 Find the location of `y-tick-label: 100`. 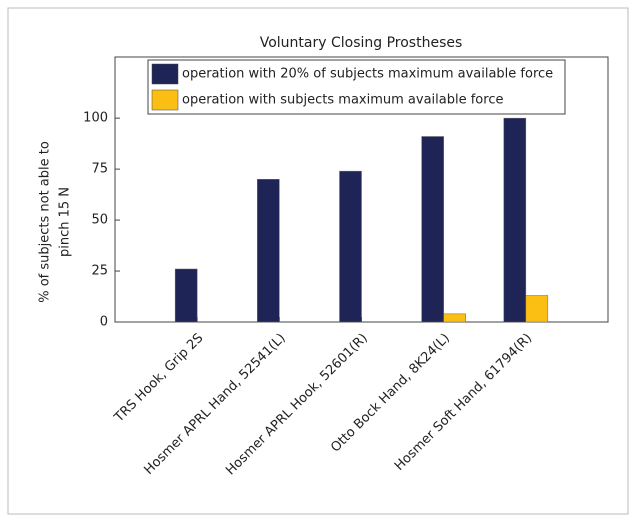

y-tick-label: 100 is located at coordinates (95, 118).